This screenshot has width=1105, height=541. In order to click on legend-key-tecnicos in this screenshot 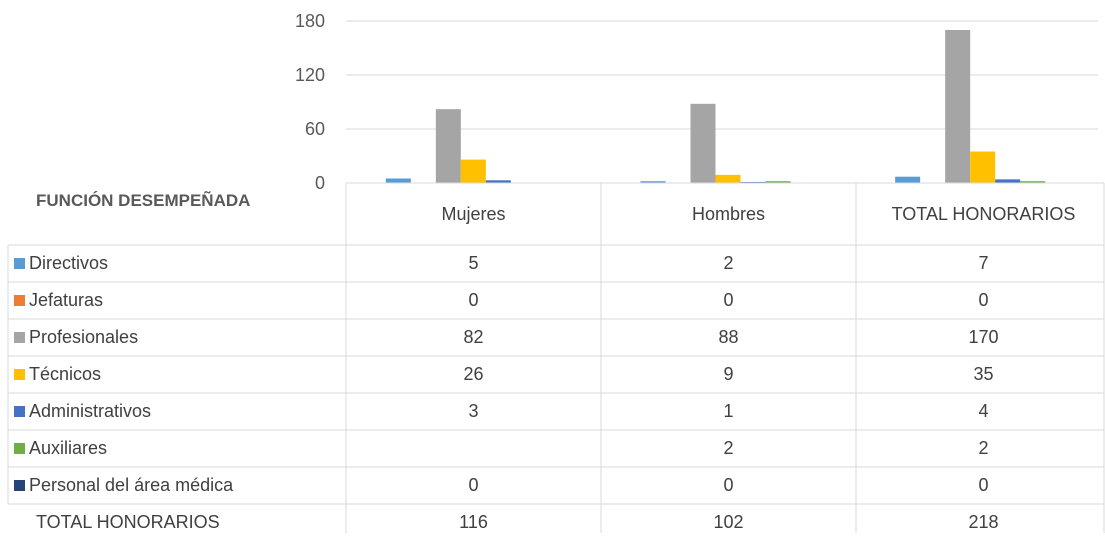, I will do `click(19, 374)`.